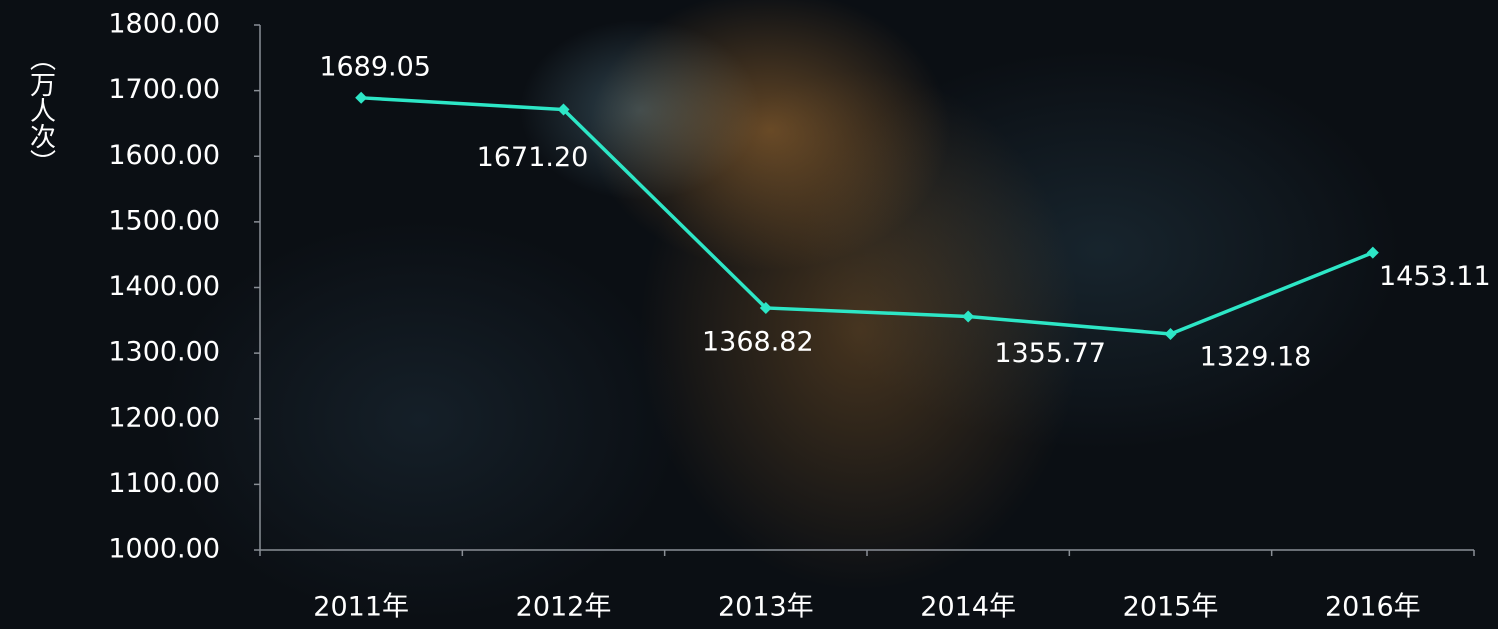 This screenshot has height=629, width=1498. I want to click on y-tick-label: 1200.00, so click(164, 417).